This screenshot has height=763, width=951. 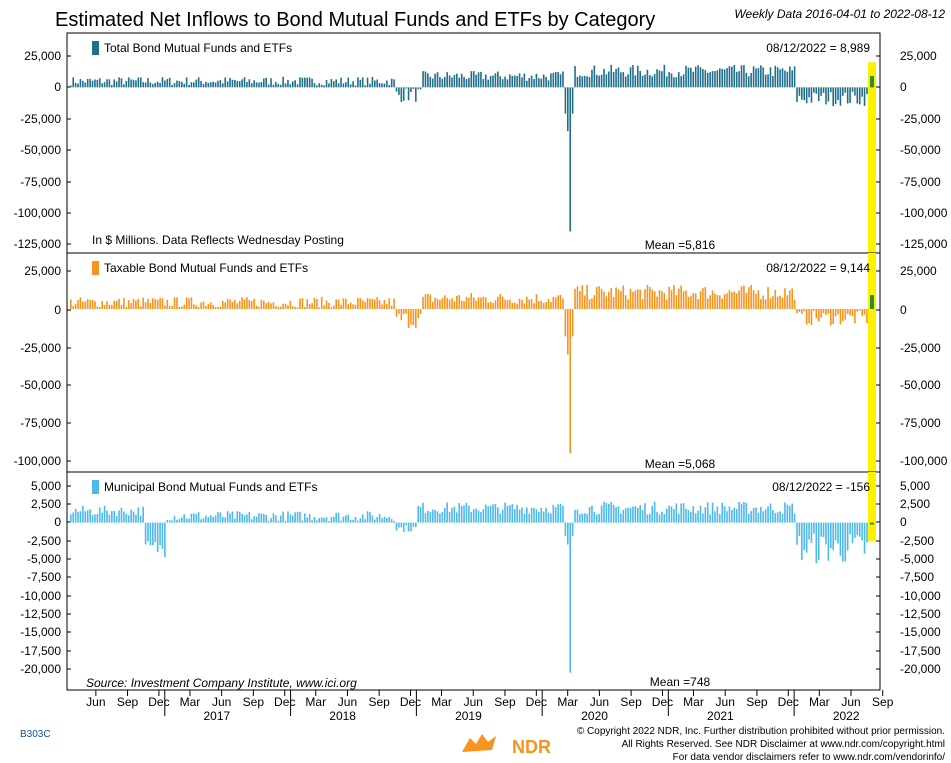 What do you see at coordinates (379, 702) in the screenshot?
I see `x-tick-label: Sep` at bounding box center [379, 702].